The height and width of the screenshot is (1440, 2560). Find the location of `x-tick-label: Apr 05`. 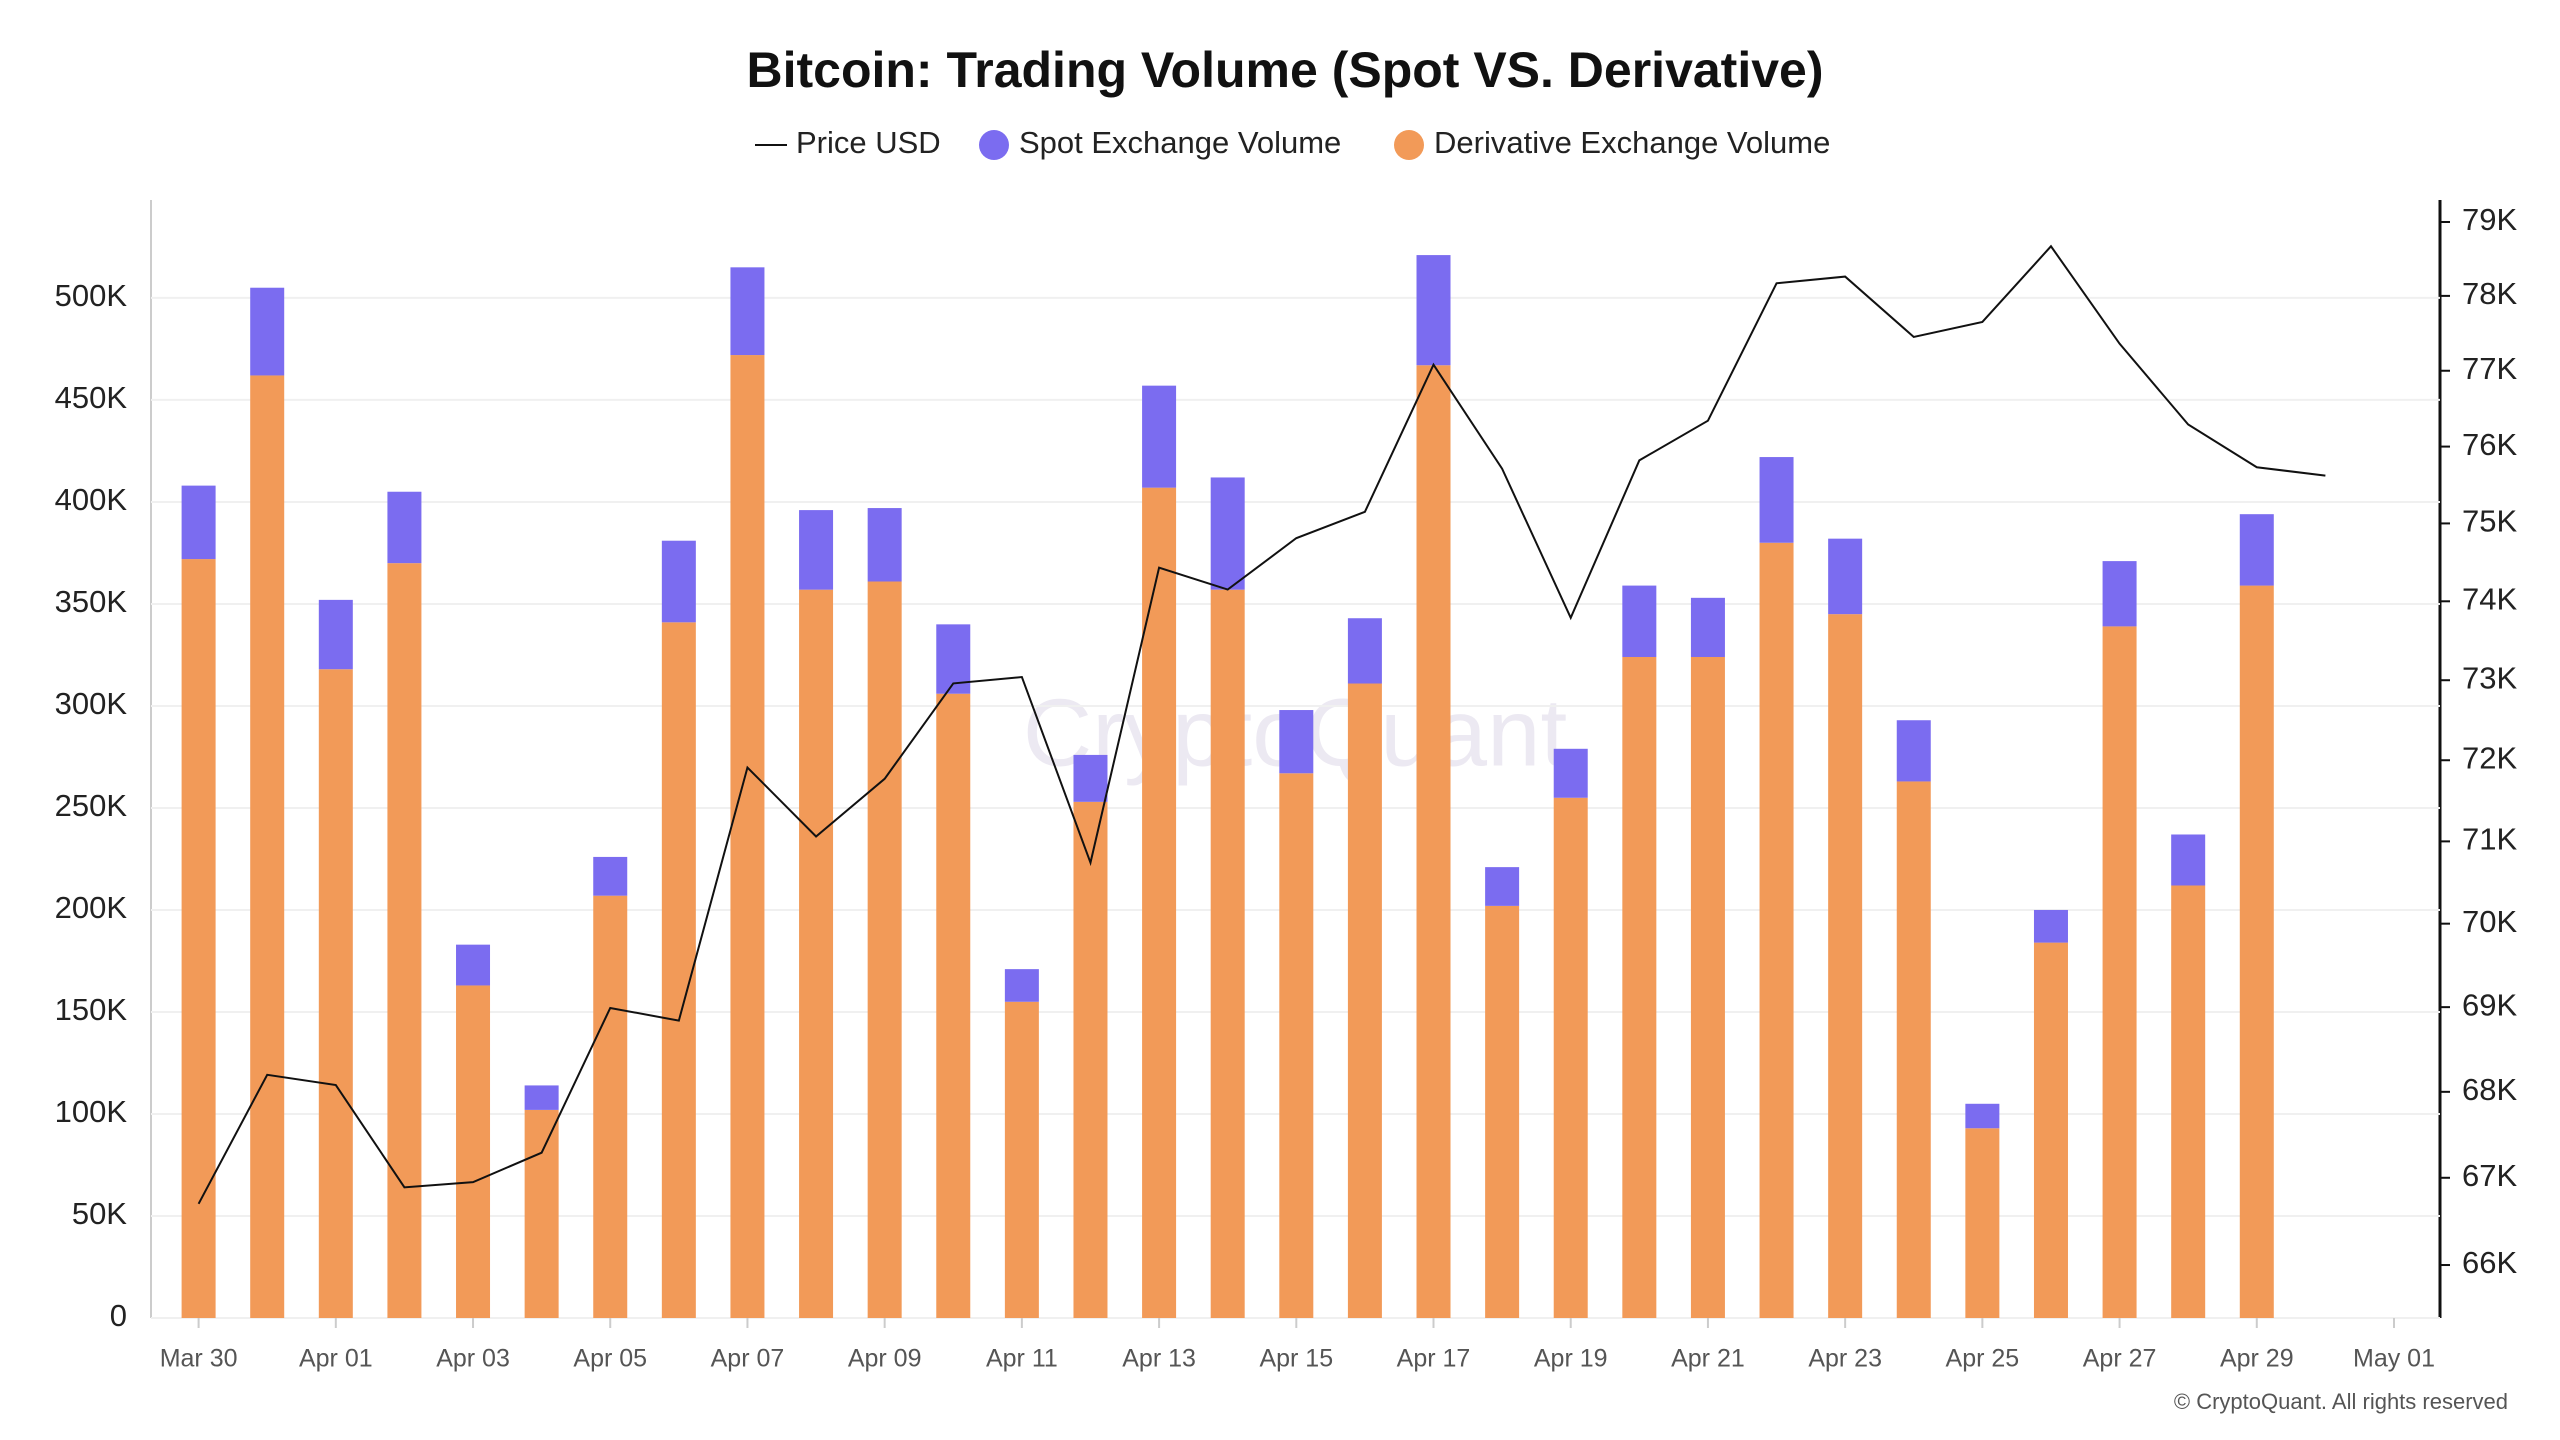

x-tick-label: Apr 05 is located at coordinates (610, 1359).